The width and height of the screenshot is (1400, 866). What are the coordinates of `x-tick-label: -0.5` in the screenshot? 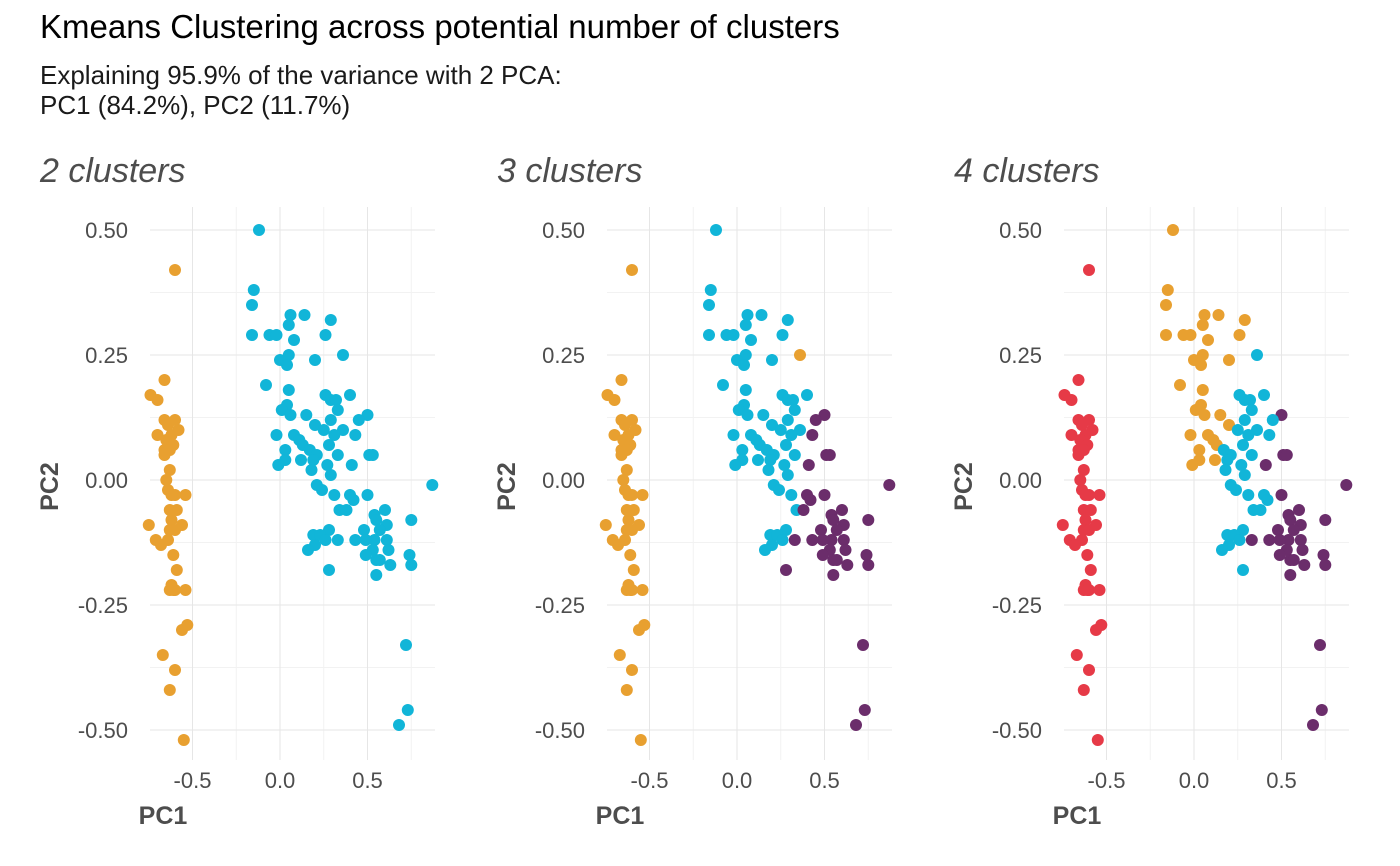 It's located at (193, 780).